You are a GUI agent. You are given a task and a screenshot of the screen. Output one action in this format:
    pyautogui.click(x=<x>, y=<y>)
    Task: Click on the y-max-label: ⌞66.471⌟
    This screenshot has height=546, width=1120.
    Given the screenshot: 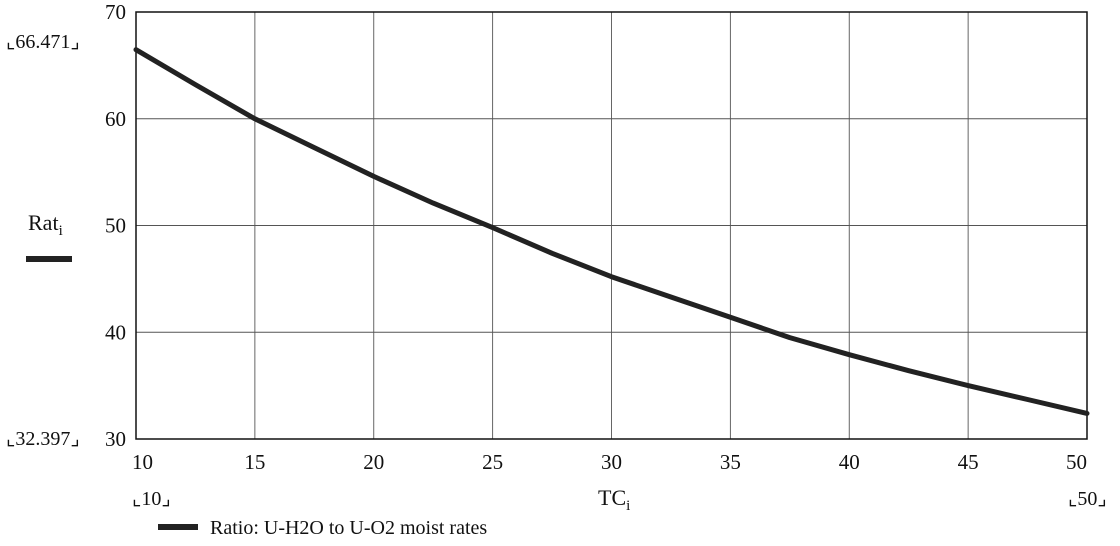 What is the action you would take?
    pyautogui.click(x=43, y=42)
    